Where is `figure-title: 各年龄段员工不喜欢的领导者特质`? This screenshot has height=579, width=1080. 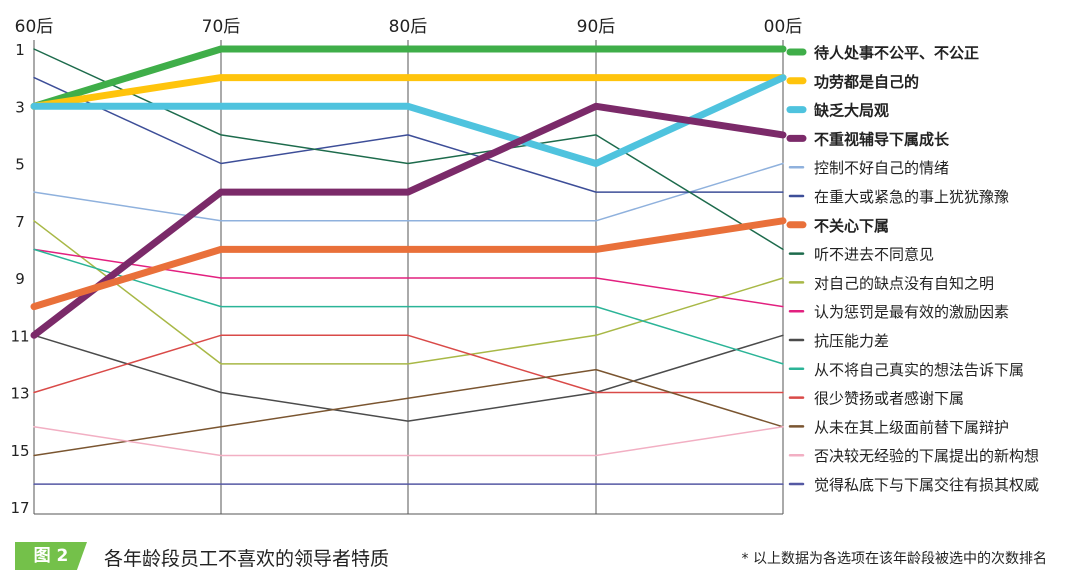
figure-title: 各年龄段员工不喜欢的领导者特质 is located at coordinates (247, 559).